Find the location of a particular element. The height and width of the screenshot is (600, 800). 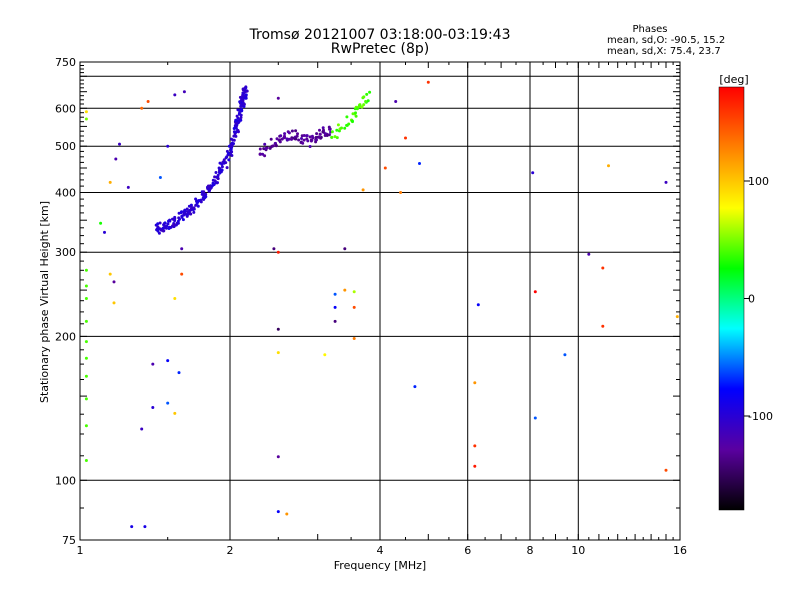

x-tick-label: 2 is located at coordinates (230, 550).